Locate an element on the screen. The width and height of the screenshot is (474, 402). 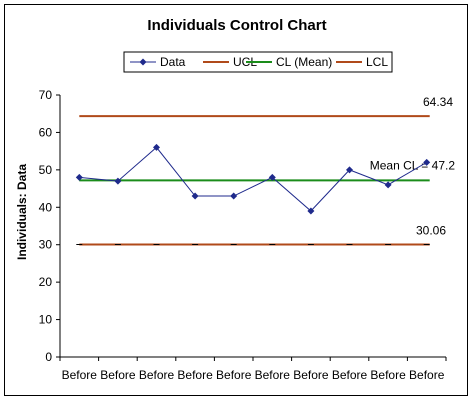
y-tick-label: 40 is located at coordinates (46, 207).